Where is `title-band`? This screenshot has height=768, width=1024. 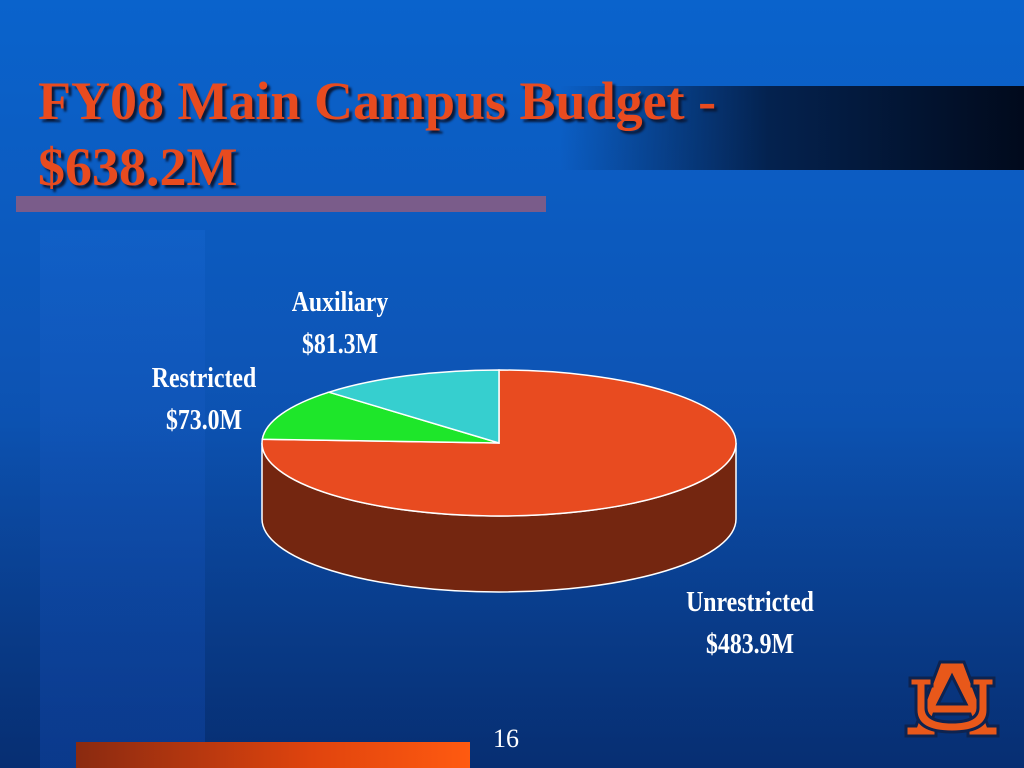
title-band is located at coordinates (792, 128).